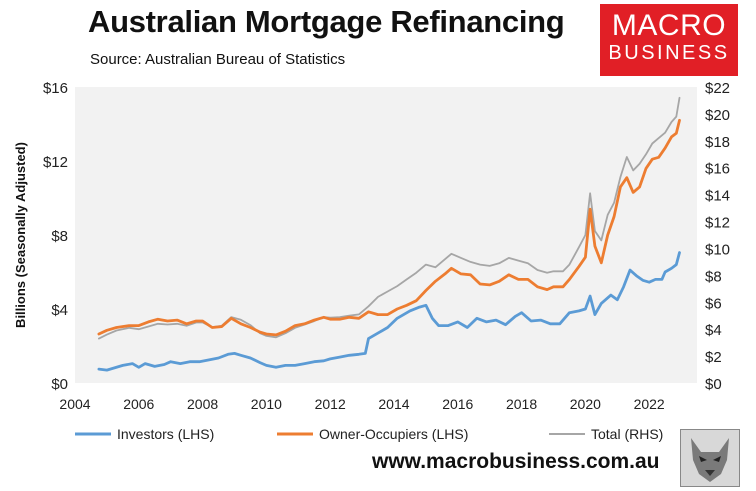  I want to click on page-title: Australian Mortgage Refinancing, so click(326, 21).